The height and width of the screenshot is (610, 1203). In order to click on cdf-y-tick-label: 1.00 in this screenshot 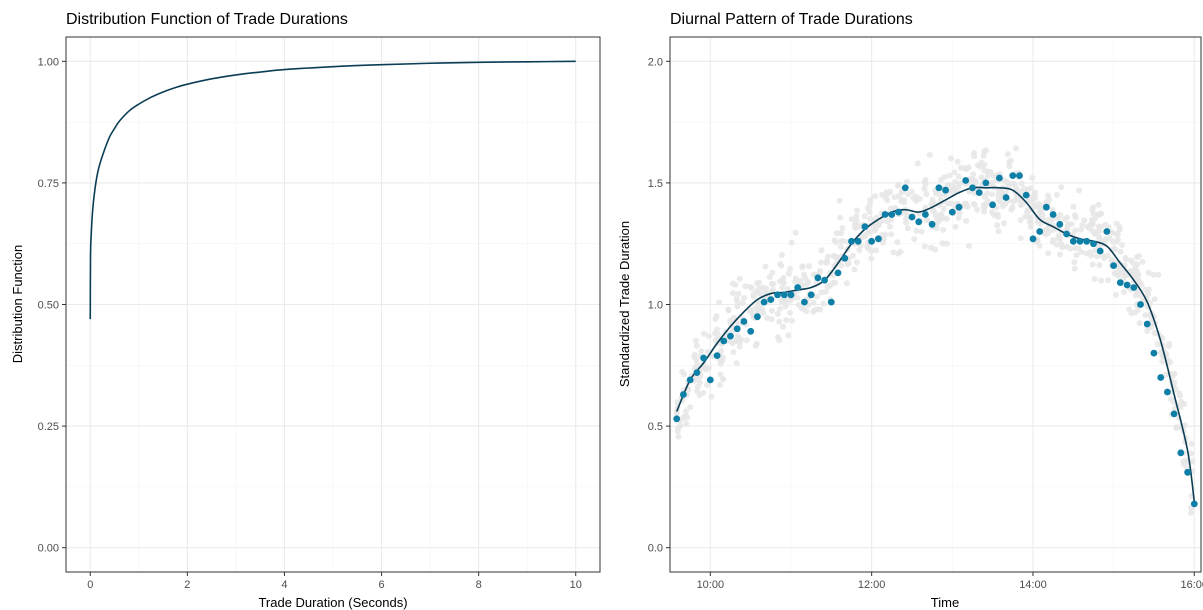, I will do `click(48, 62)`.